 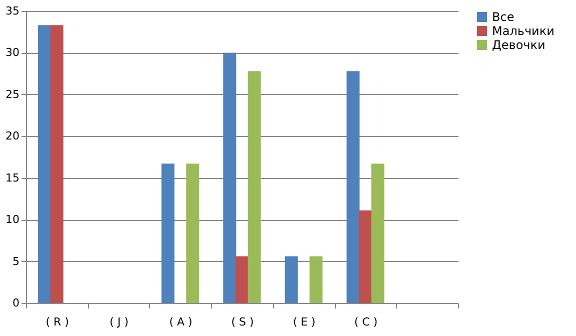 What do you see at coordinates (16, 261) in the screenshot?
I see `y-tick-label: 5` at bounding box center [16, 261].